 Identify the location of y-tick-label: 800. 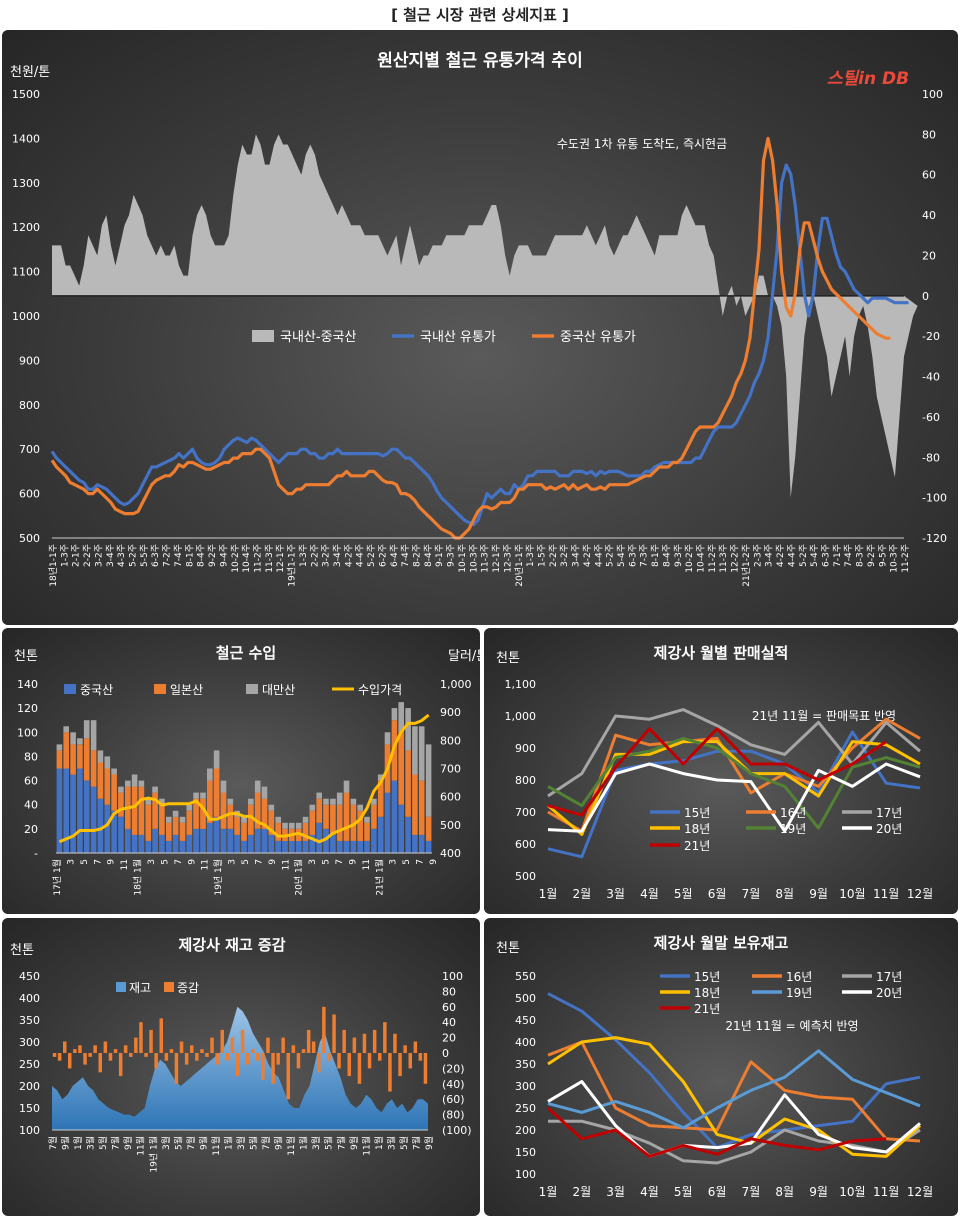
(29, 405).